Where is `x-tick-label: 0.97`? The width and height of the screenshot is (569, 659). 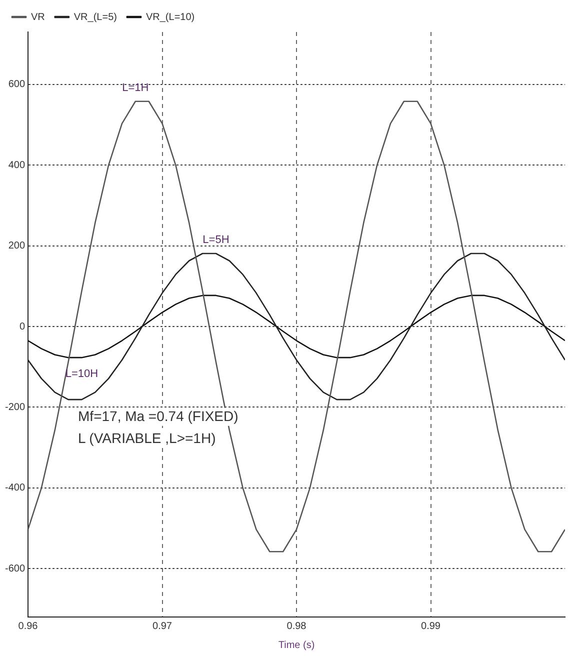 x-tick-label: 0.97 is located at coordinates (162, 626).